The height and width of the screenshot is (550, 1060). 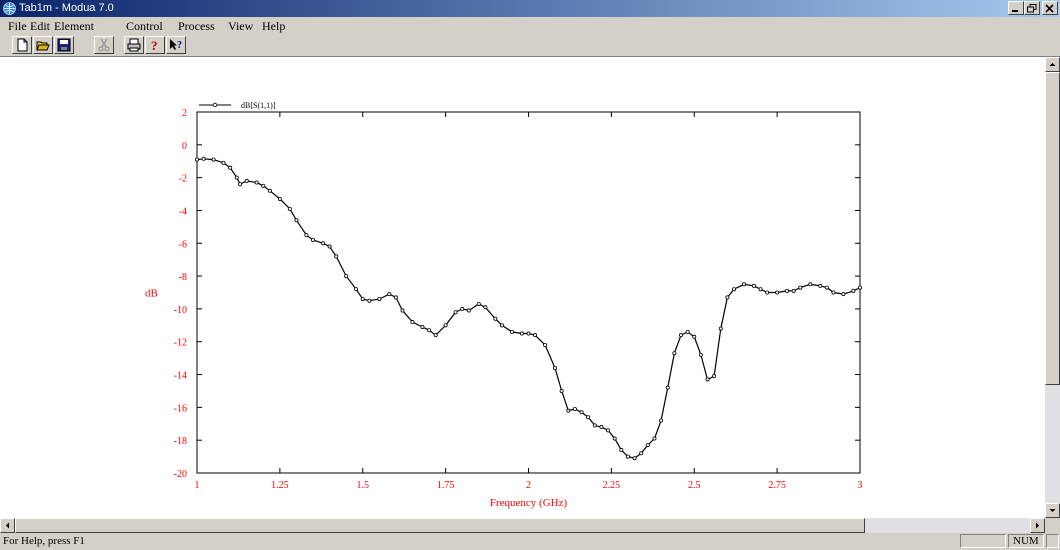 What do you see at coordinates (1052, 525) in the screenshot?
I see `size-grip` at bounding box center [1052, 525].